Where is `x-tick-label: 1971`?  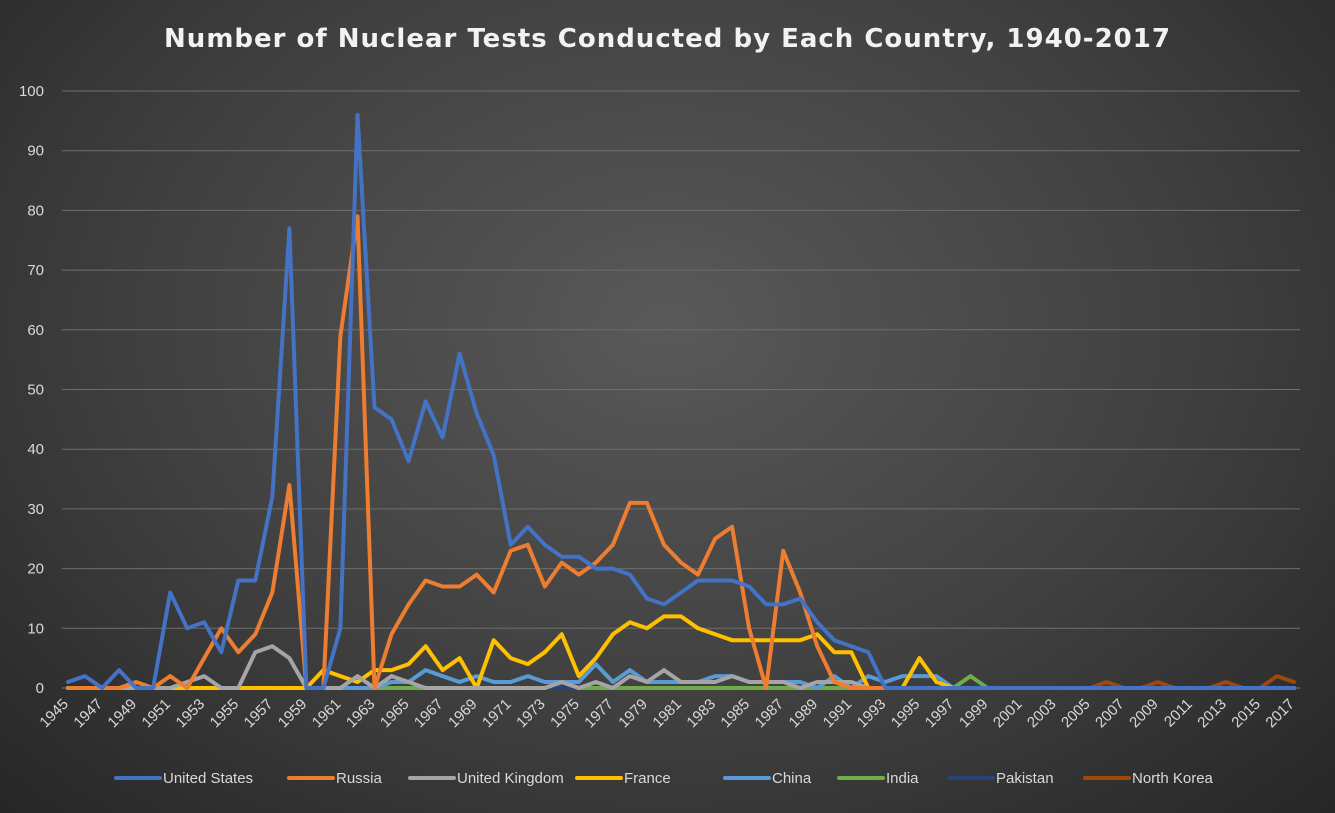
x-tick-label: 1971 is located at coordinates (497, 714).